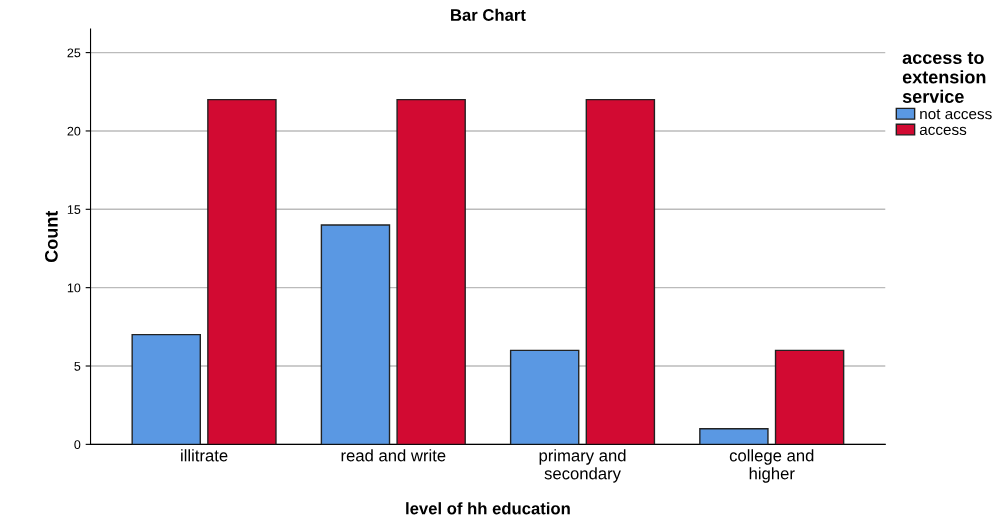 The image size is (1006, 529). Describe the element at coordinates (393, 455) in the screenshot. I see `x-tick-label: read and write` at that location.